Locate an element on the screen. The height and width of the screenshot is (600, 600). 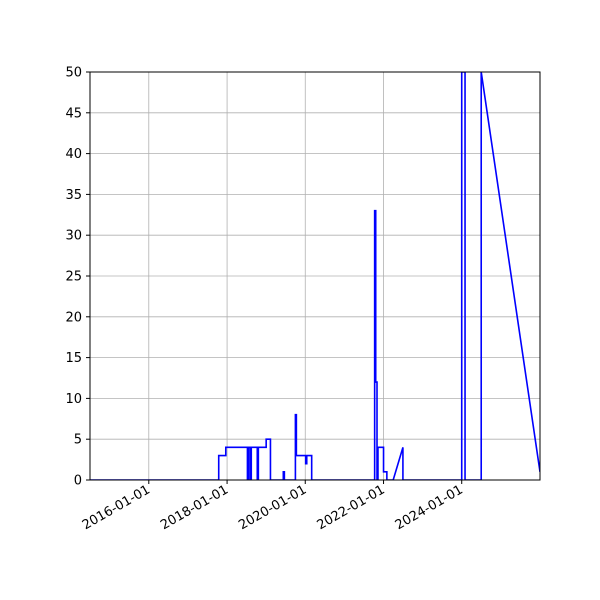
y-axis: 0 5 10 15 20 25 30 35 40 45 50 is located at coordinates (77, 277).